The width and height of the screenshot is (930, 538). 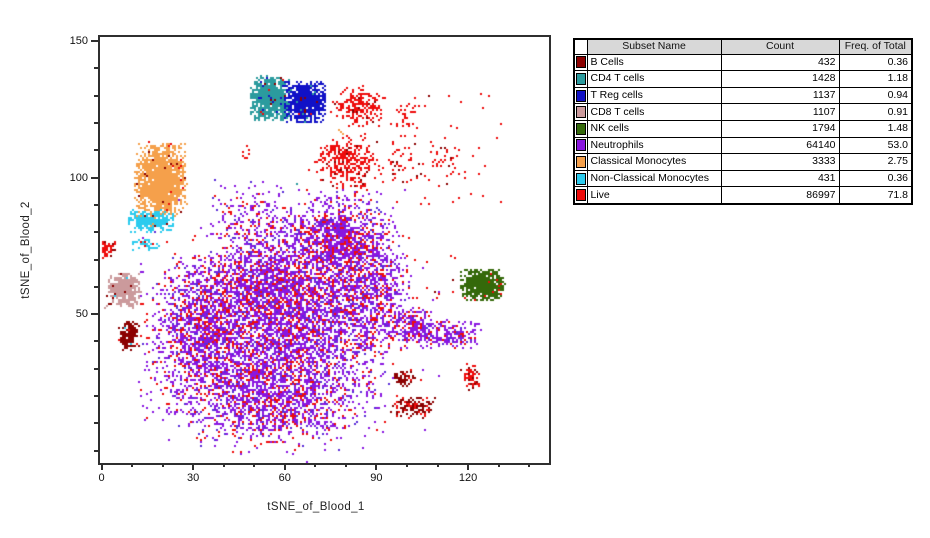 I want to click on x-tick-label: 90, so click(x=376, y=478).